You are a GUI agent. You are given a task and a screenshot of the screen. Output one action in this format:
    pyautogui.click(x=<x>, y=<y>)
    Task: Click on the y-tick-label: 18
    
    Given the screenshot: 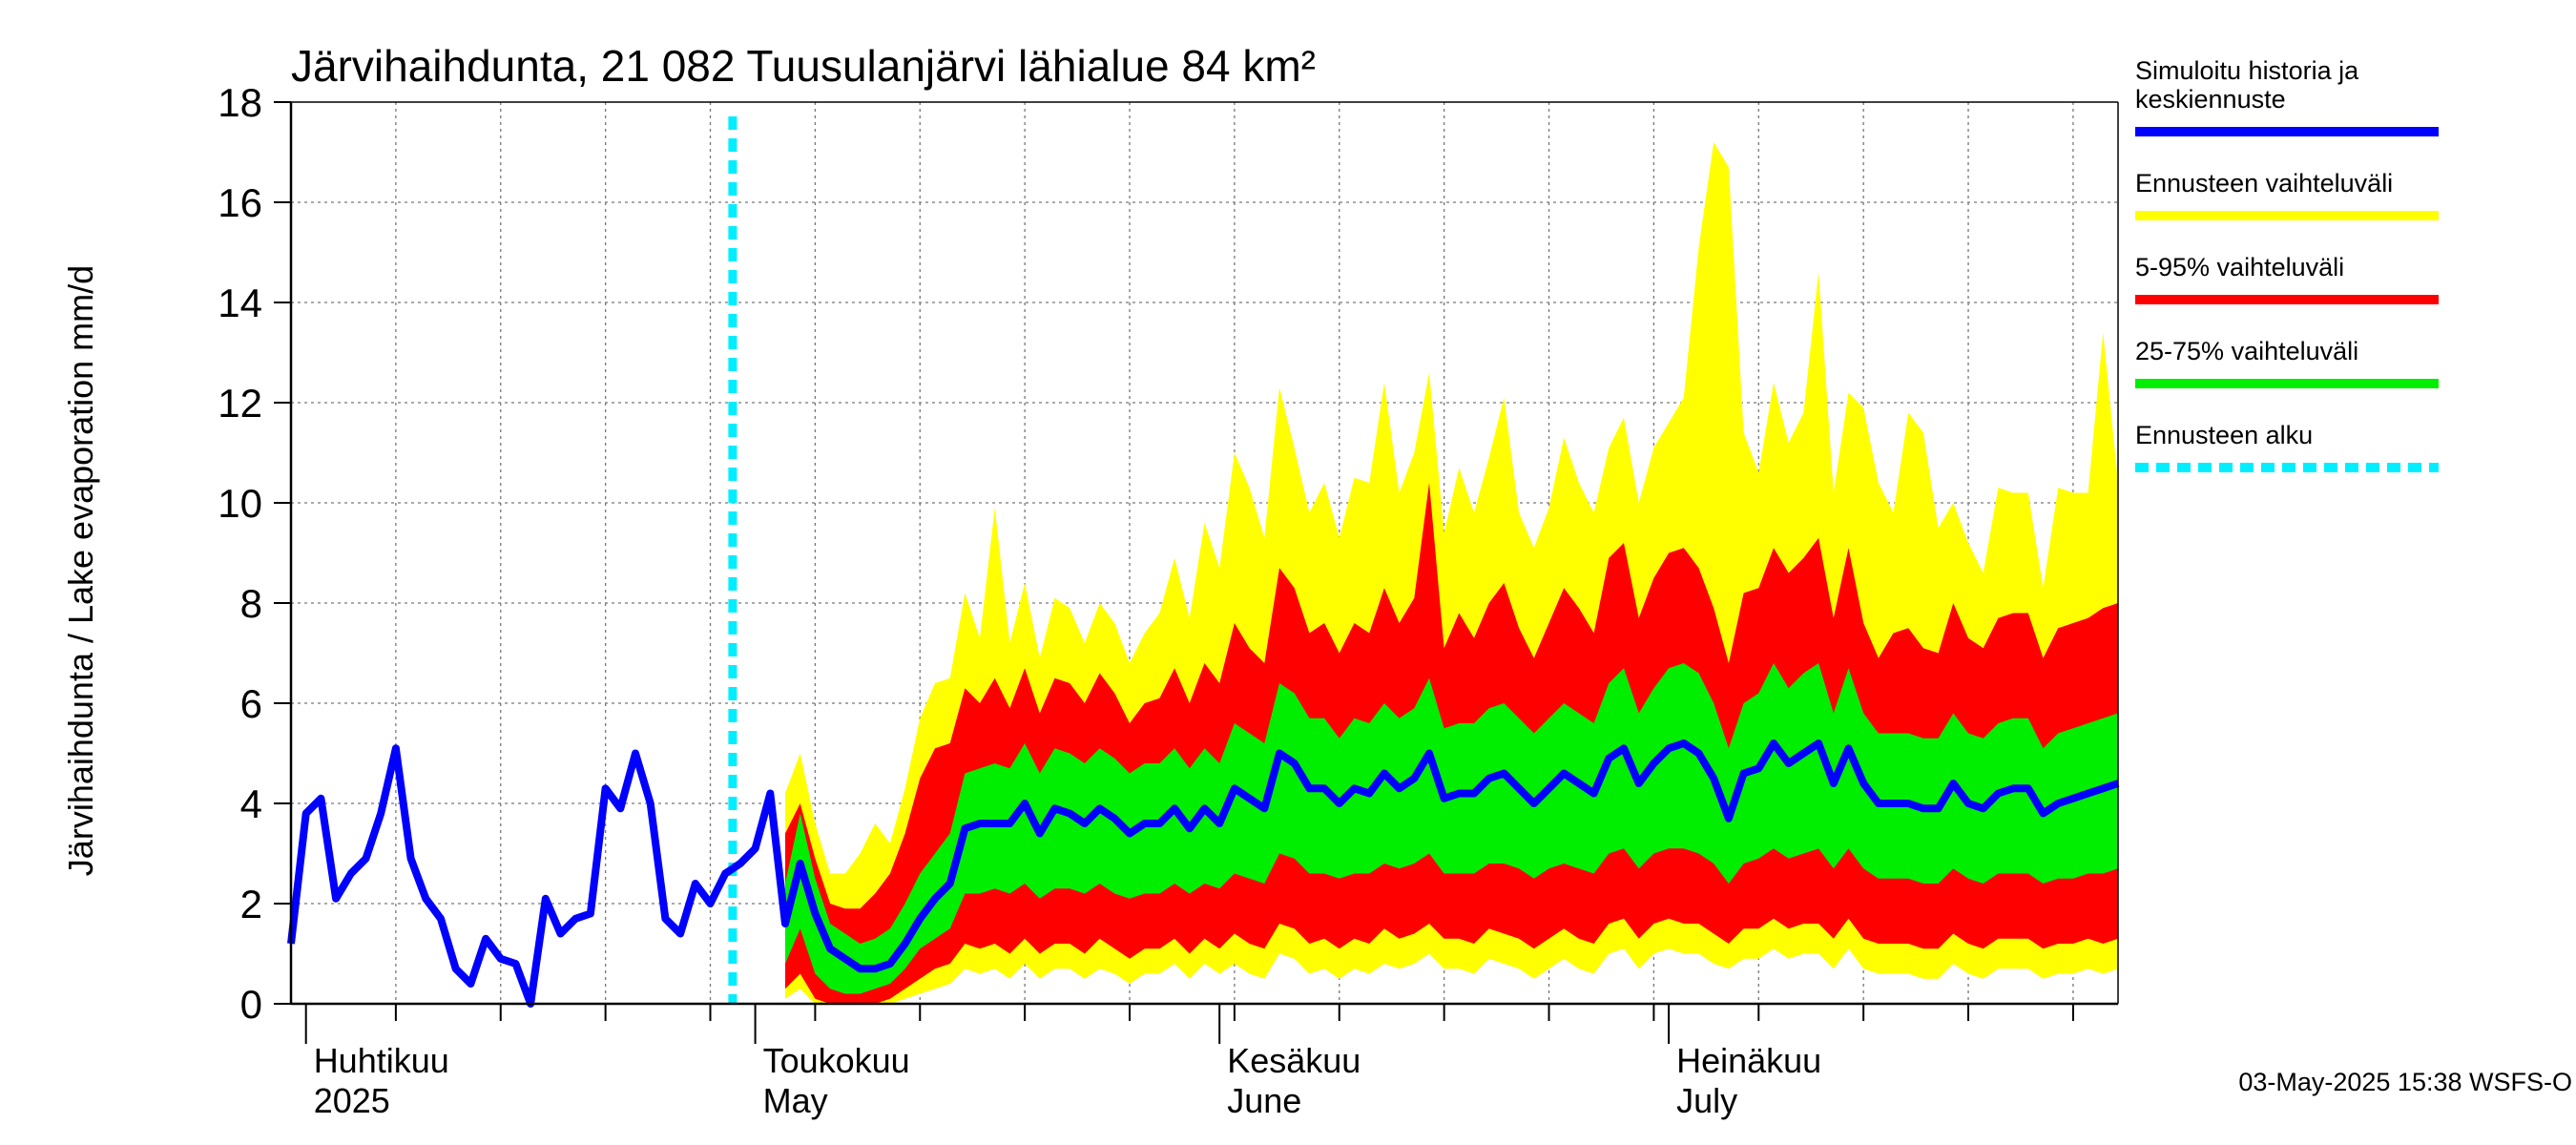 What is the action you would take?
    pyautogui.click(x=240, y=103)
    